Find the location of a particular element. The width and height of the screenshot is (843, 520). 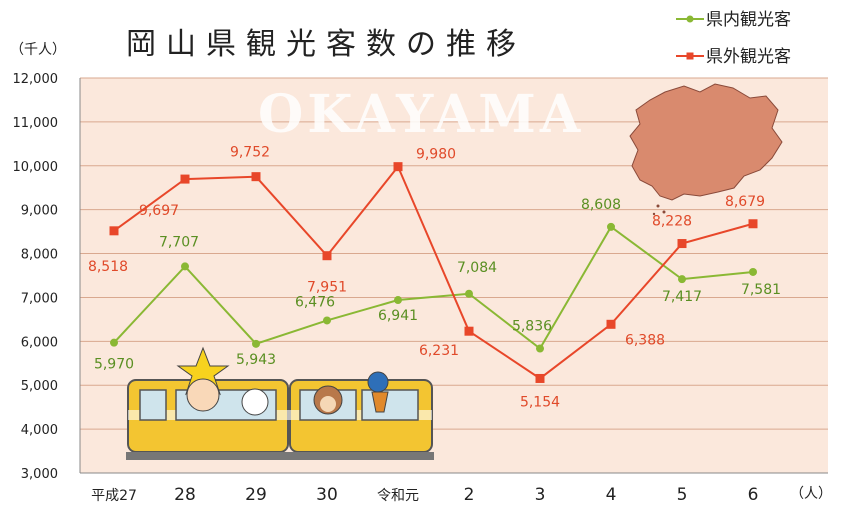

y-tick-label: 11,000 is located at coordinates (36, 123).